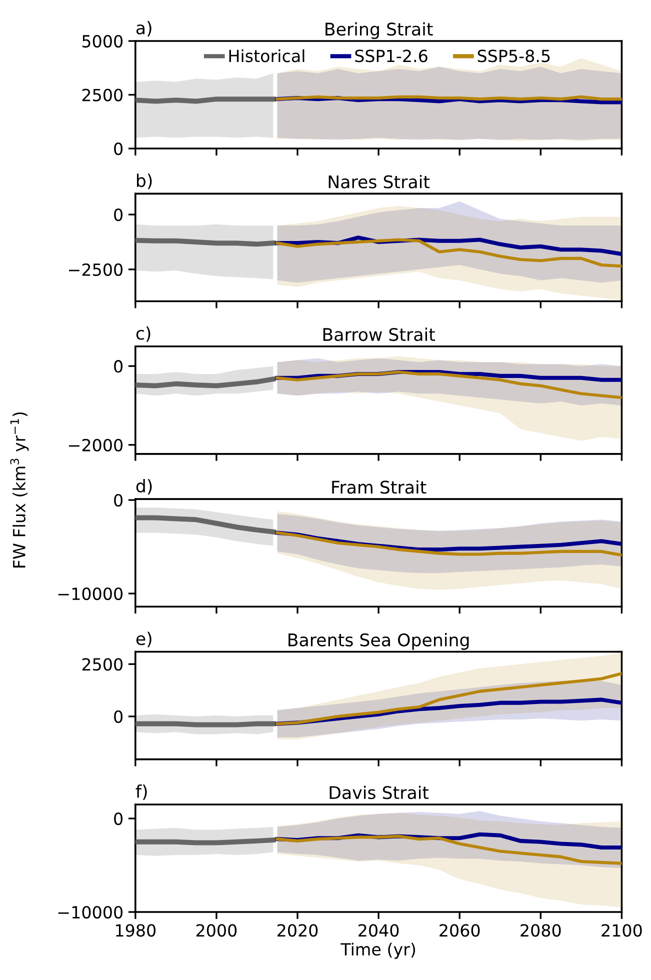  What do you see at coordinates (378, 641) in the screenshot?
I see `chart-title: Barents Sea Opening` at bounding box center [378, 641].